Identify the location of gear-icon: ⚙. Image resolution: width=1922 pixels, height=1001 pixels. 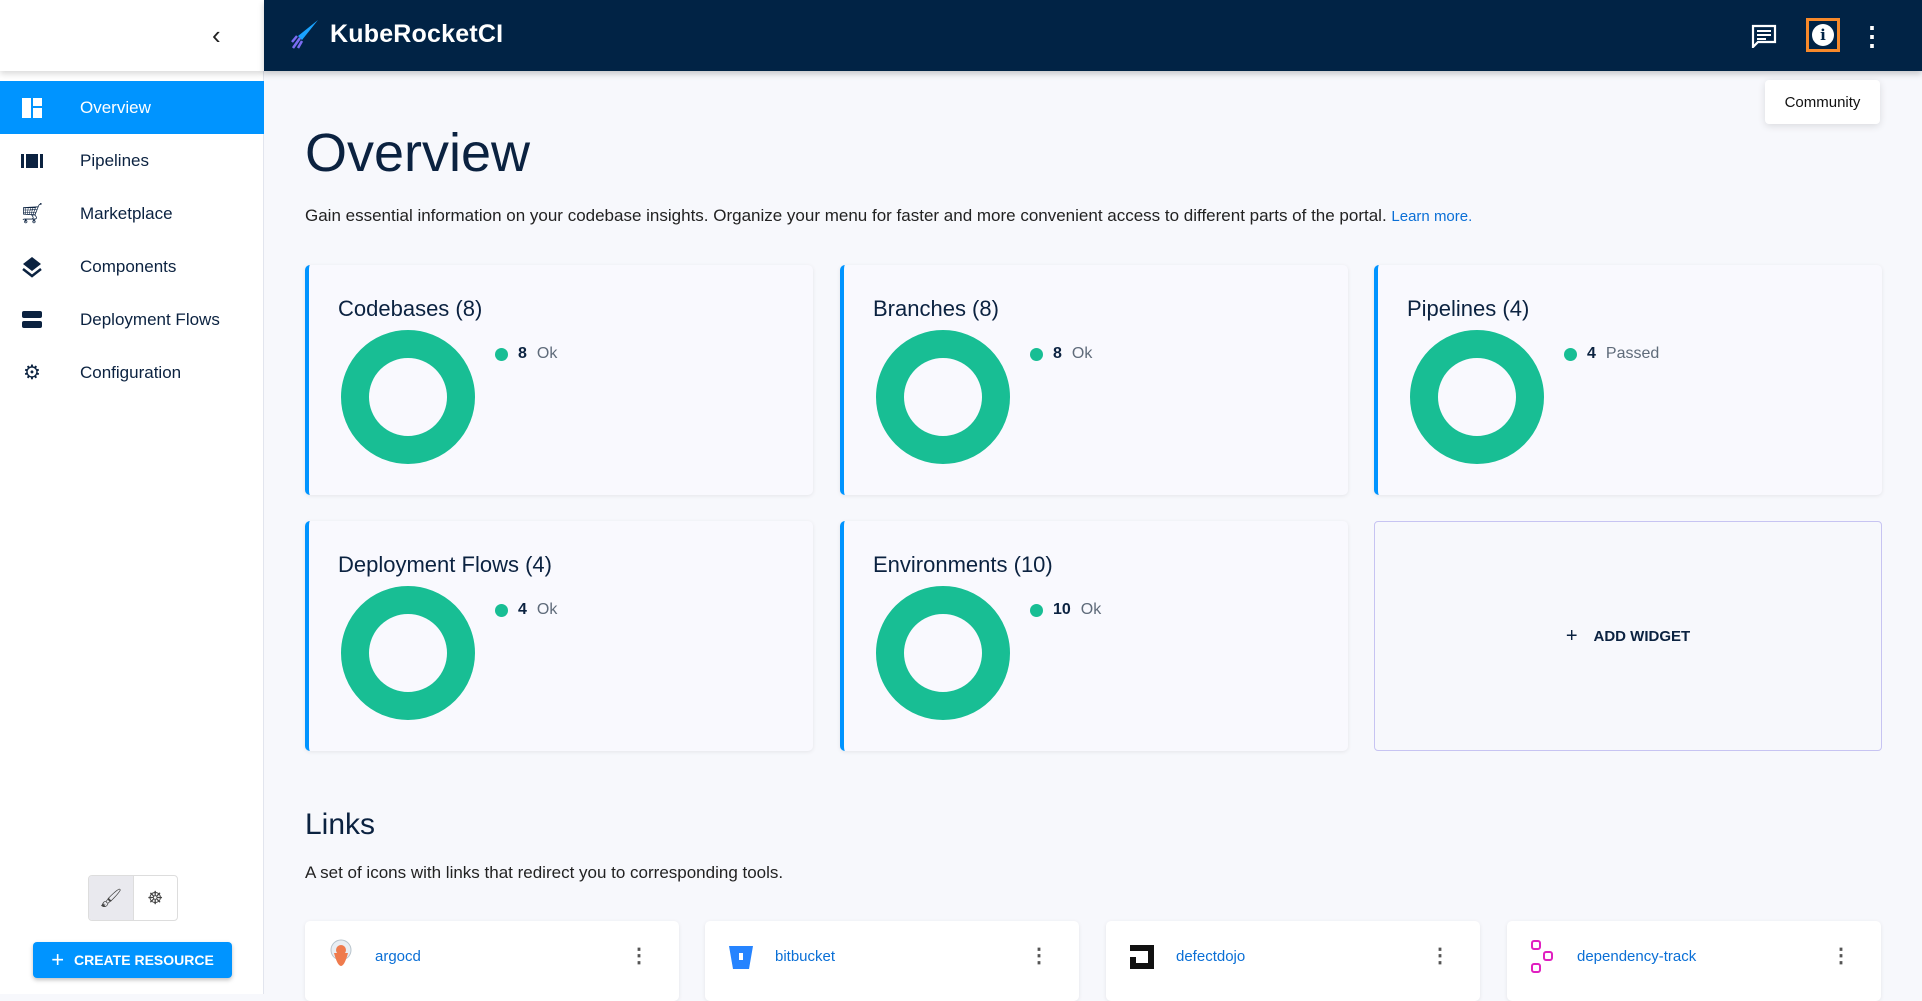
(32, 373).